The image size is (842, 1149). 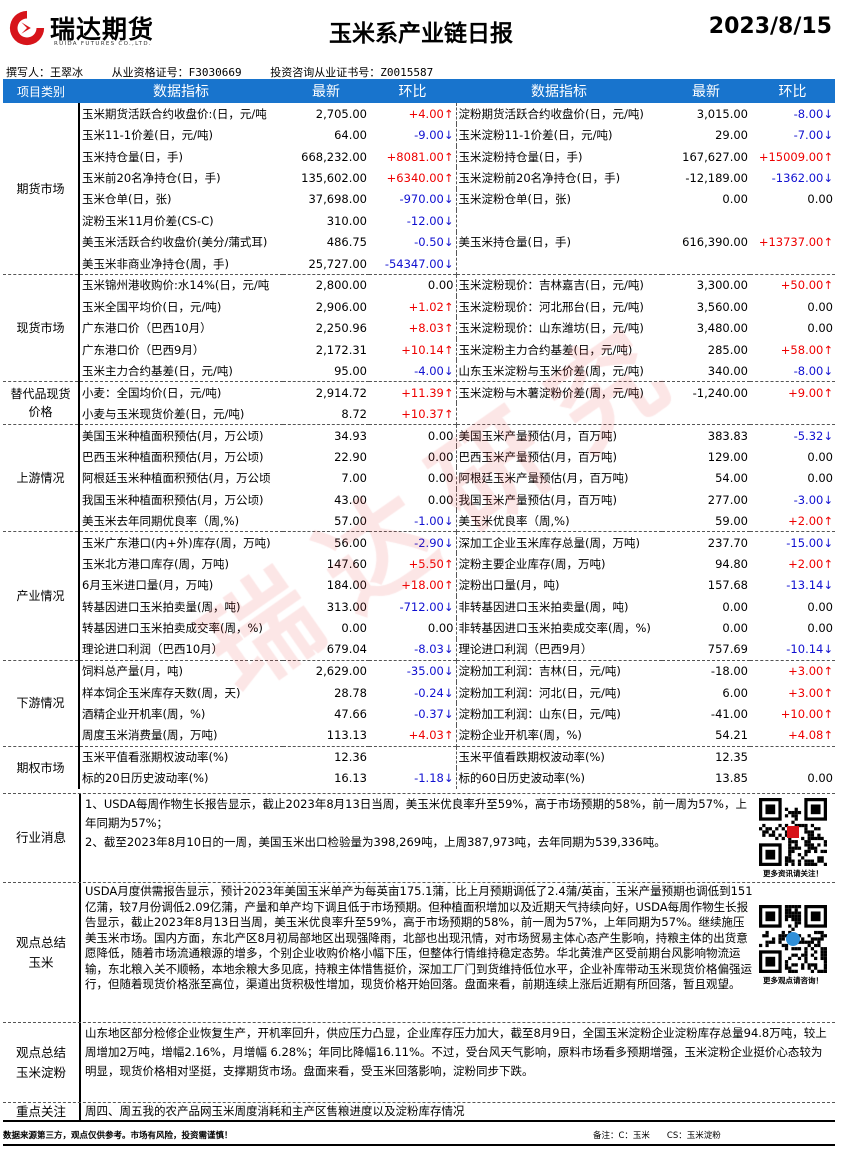 I want to click on change-value: -0.50↓, so click(x=413, y=242).